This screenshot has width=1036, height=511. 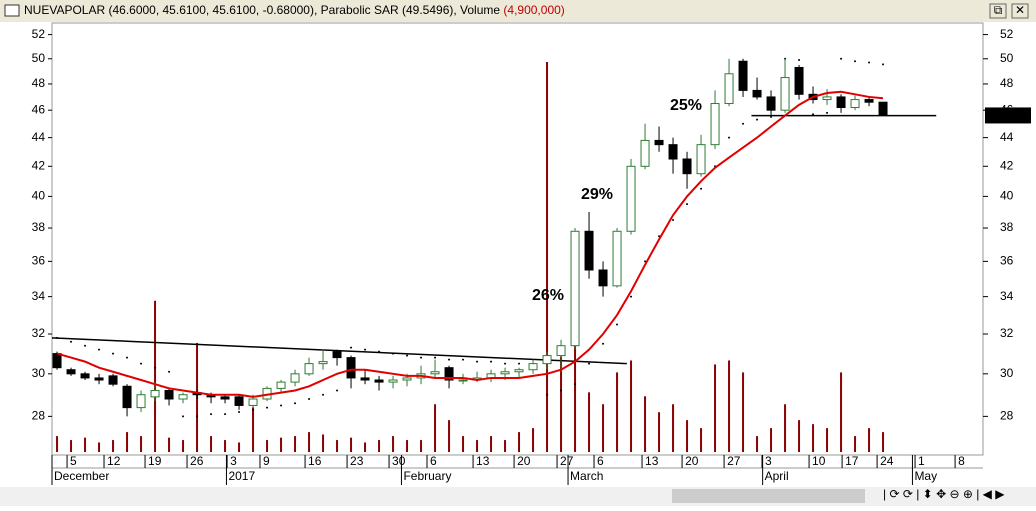 I want to click on title-bar, so click(x=518, y=11).